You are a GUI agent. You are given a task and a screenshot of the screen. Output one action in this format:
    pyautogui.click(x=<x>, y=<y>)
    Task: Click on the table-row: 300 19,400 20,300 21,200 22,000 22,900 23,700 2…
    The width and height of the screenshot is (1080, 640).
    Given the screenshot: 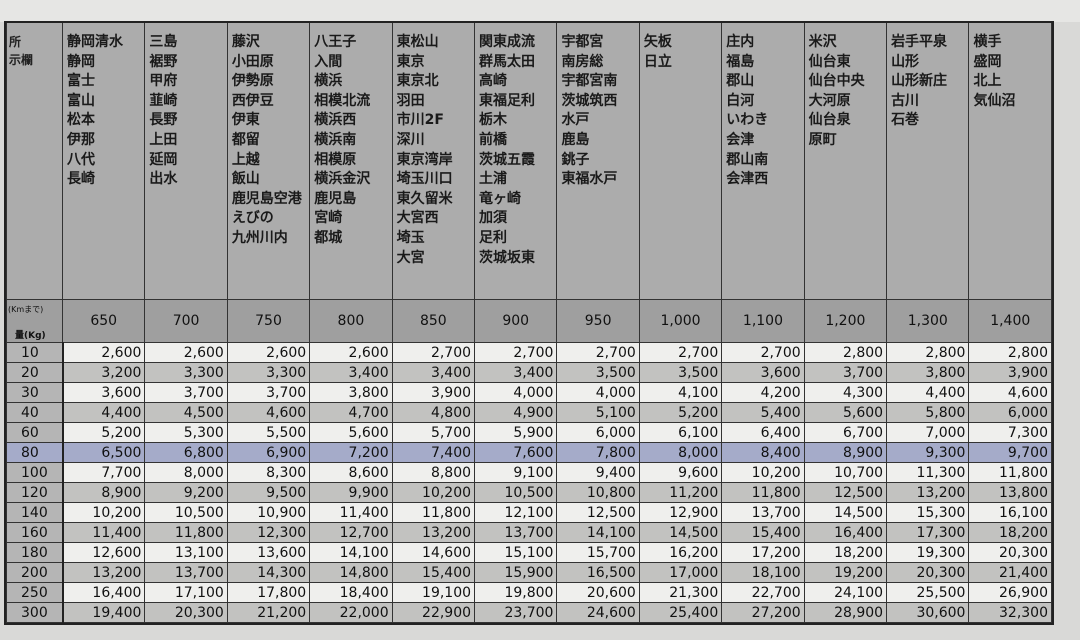 What is the action you would take?
    pyautogui.click(x=529, y=612)
    